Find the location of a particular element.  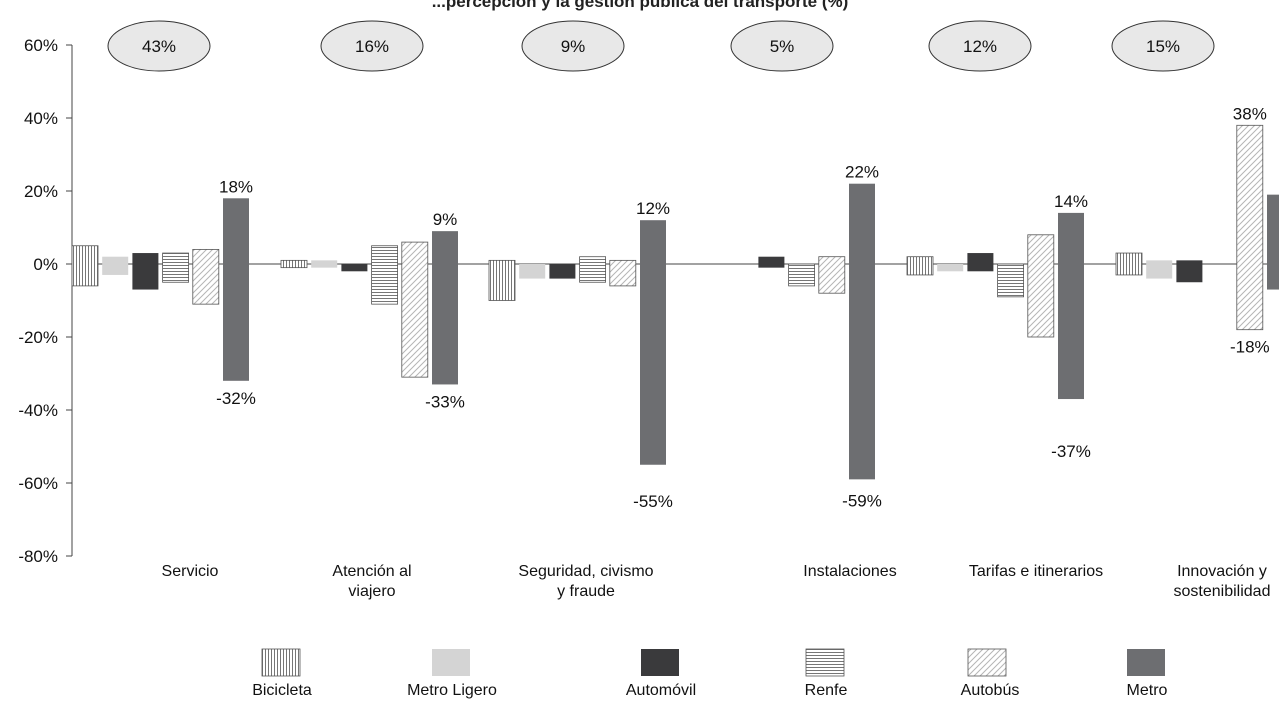

y-tick-label: 40% is located at coordinates (41, 118).